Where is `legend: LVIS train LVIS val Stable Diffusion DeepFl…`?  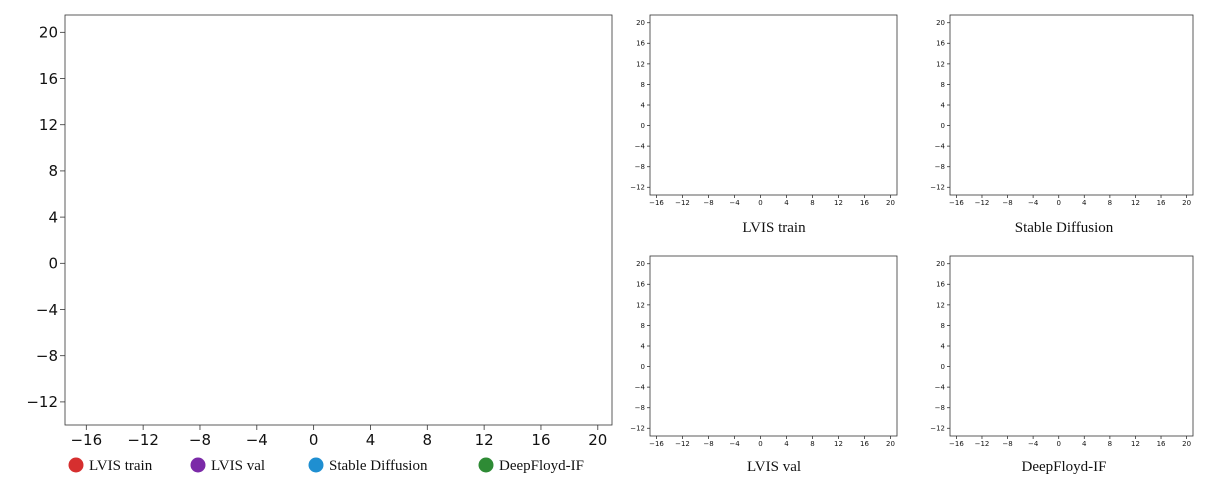 legend: LVIS train LVIS val Stable Diffusion DeepFl… is located at coordinates (326, 465).